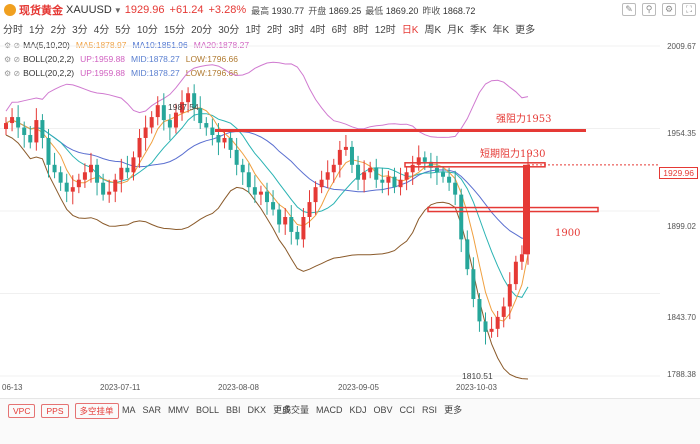 The image size is (700, 444). What do you see at coordinates (374, 10) in the screenshot?
I see `low-label: 最低` at bounding box center [374, 10].